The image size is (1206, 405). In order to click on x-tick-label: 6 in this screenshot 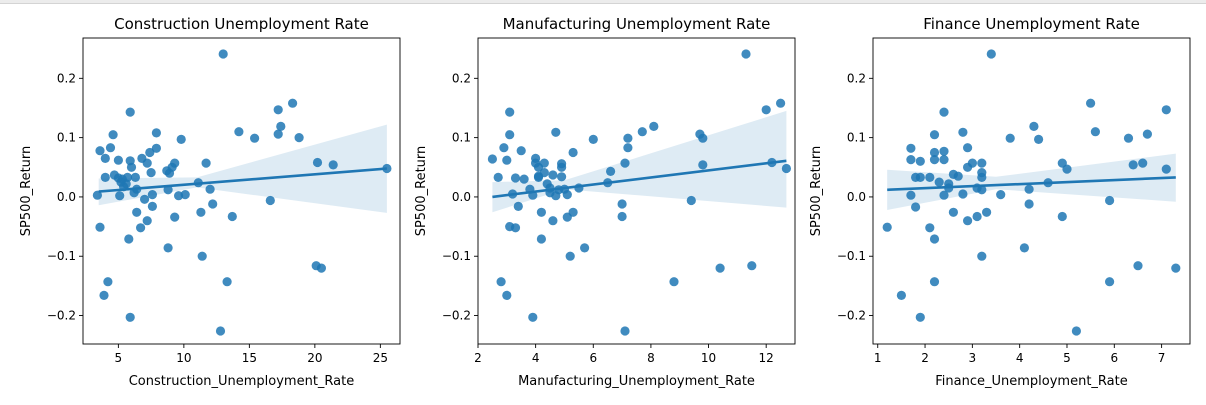, I will do `click(1114, 358)`.